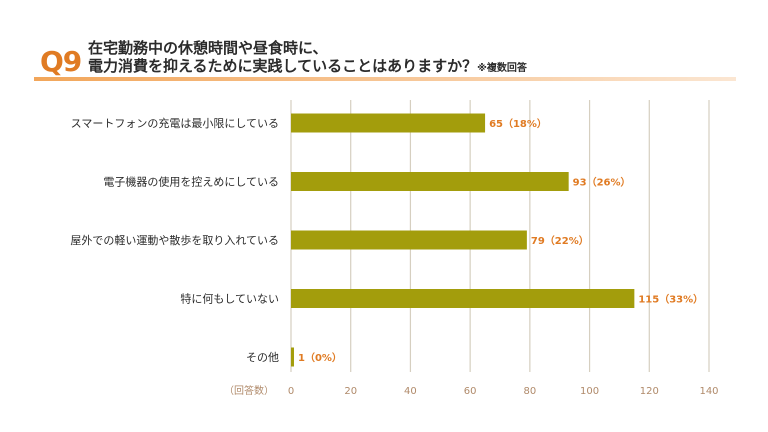 This screenshot has height=432, width=768. What do you see at coordinates (503, 391) in the screenshot?
I see `x-tick-labels: 0 20 40 60 80 100 120 140` at bounding box center [503, 391].